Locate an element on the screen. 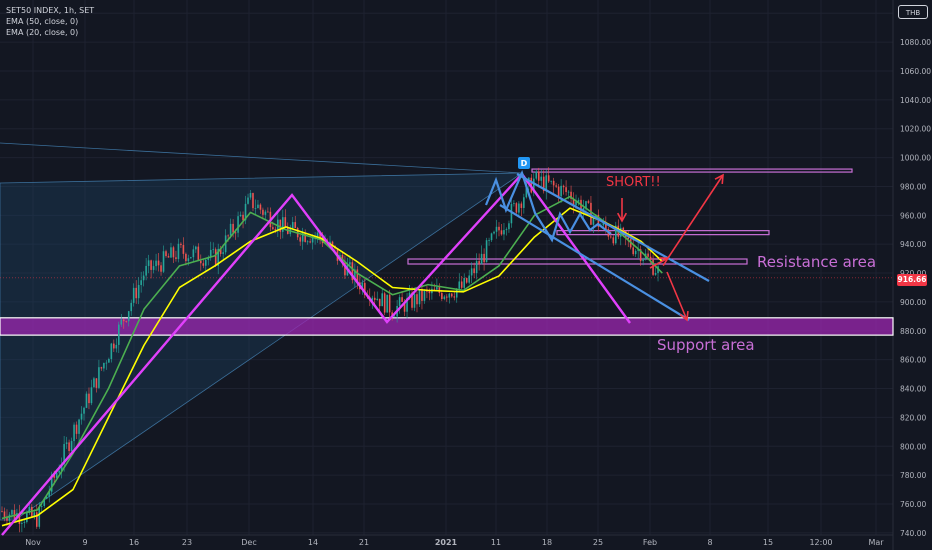  d-marker is located at coordinates (524, 163).